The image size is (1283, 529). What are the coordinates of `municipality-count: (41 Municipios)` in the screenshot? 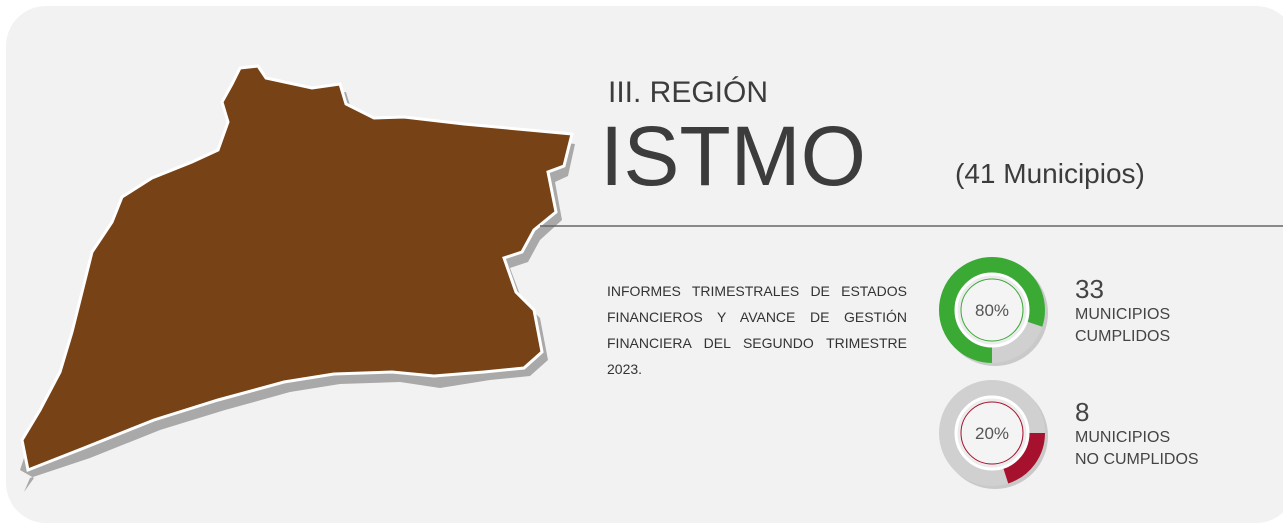 It's located at (1050, 173).